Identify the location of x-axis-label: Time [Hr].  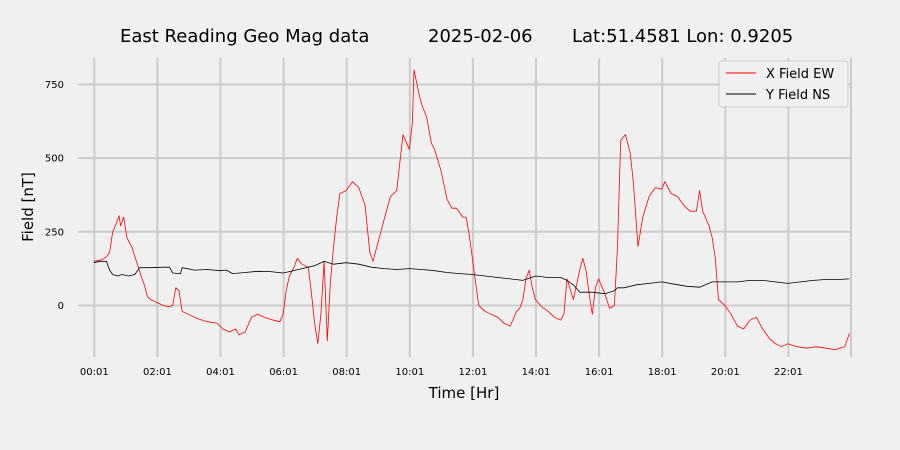
(464, 393).